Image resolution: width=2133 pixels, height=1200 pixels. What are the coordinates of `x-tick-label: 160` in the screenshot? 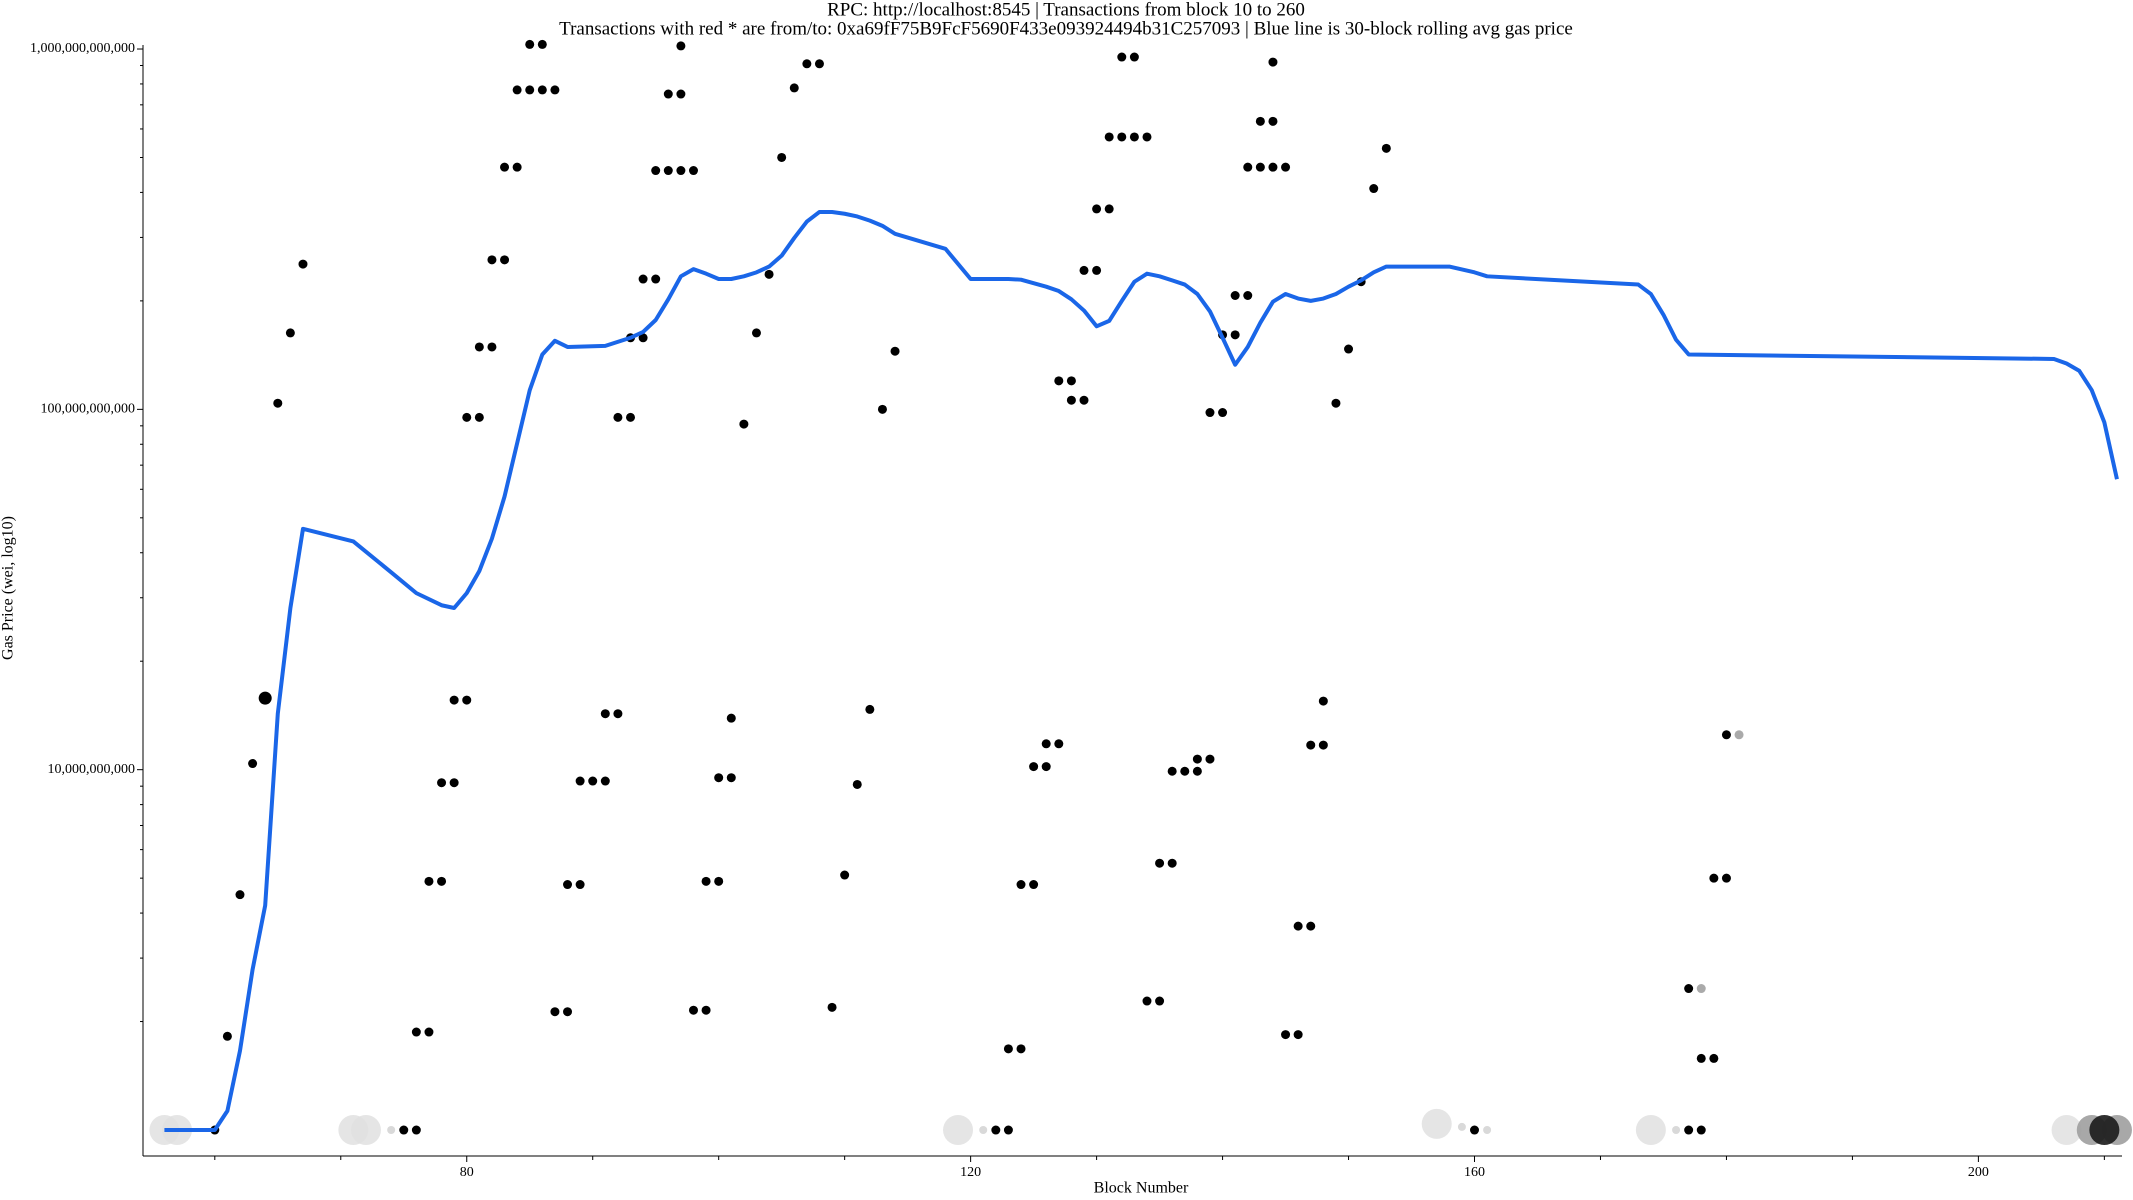 It's located at (1474, 1172).